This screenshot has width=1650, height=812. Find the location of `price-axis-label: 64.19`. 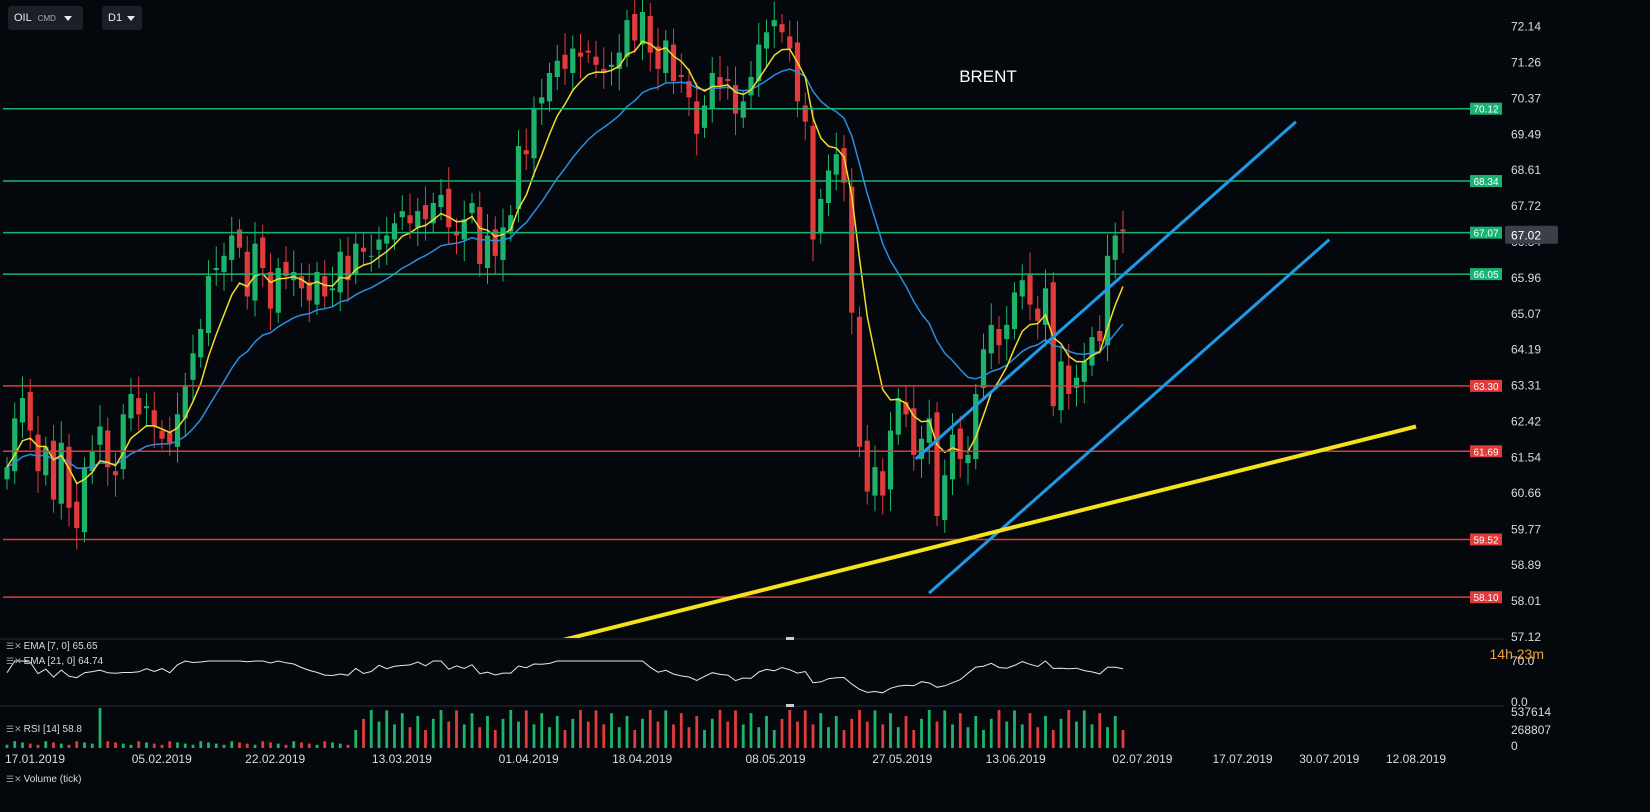

price-axis-label: 64.19 is located at coordinates (1526, 350).